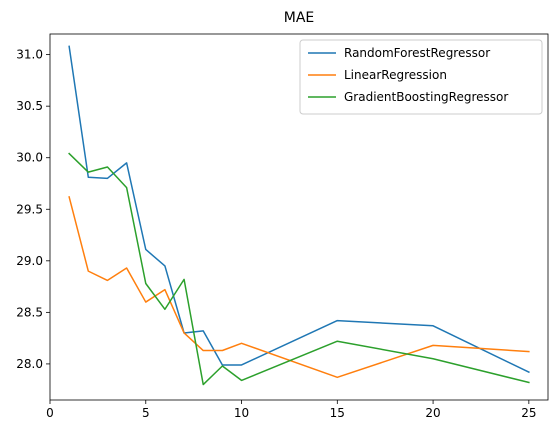 The height and width of the screenshot is (435, 556). I want to click on y-tick-label: 29.5, so click(29, 209).